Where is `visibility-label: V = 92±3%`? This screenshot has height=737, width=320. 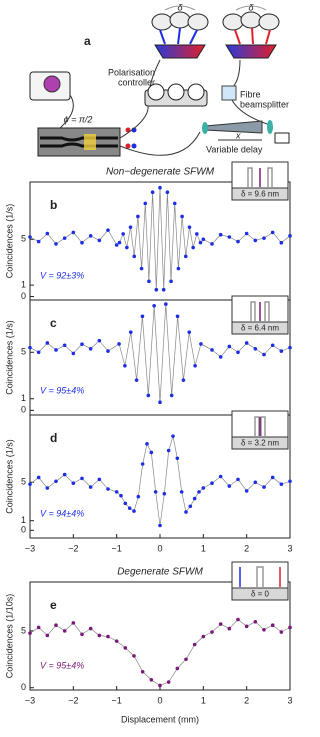
visibility-label: V = 92±3% is located at coordinates (62, 275).